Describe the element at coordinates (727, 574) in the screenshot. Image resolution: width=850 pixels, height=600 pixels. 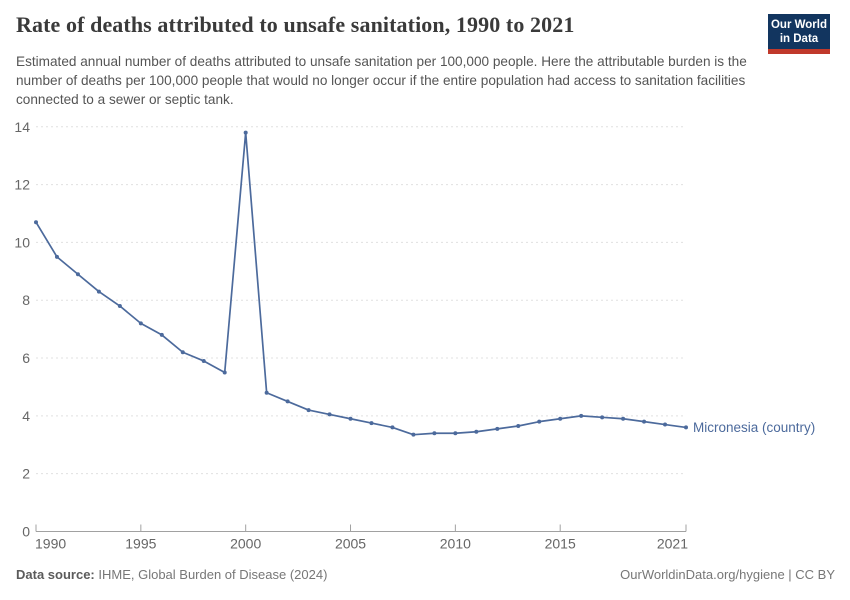
I see `footer-url-license: OurWorldinData.org/hygiene | CC BY` at that location.